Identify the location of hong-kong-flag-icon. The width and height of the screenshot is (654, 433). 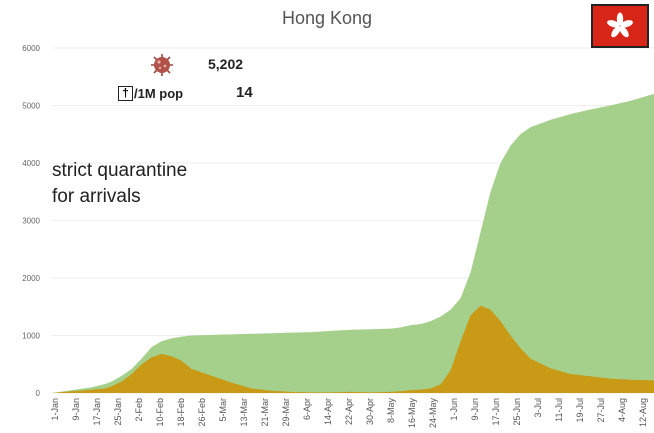
(620, 26).